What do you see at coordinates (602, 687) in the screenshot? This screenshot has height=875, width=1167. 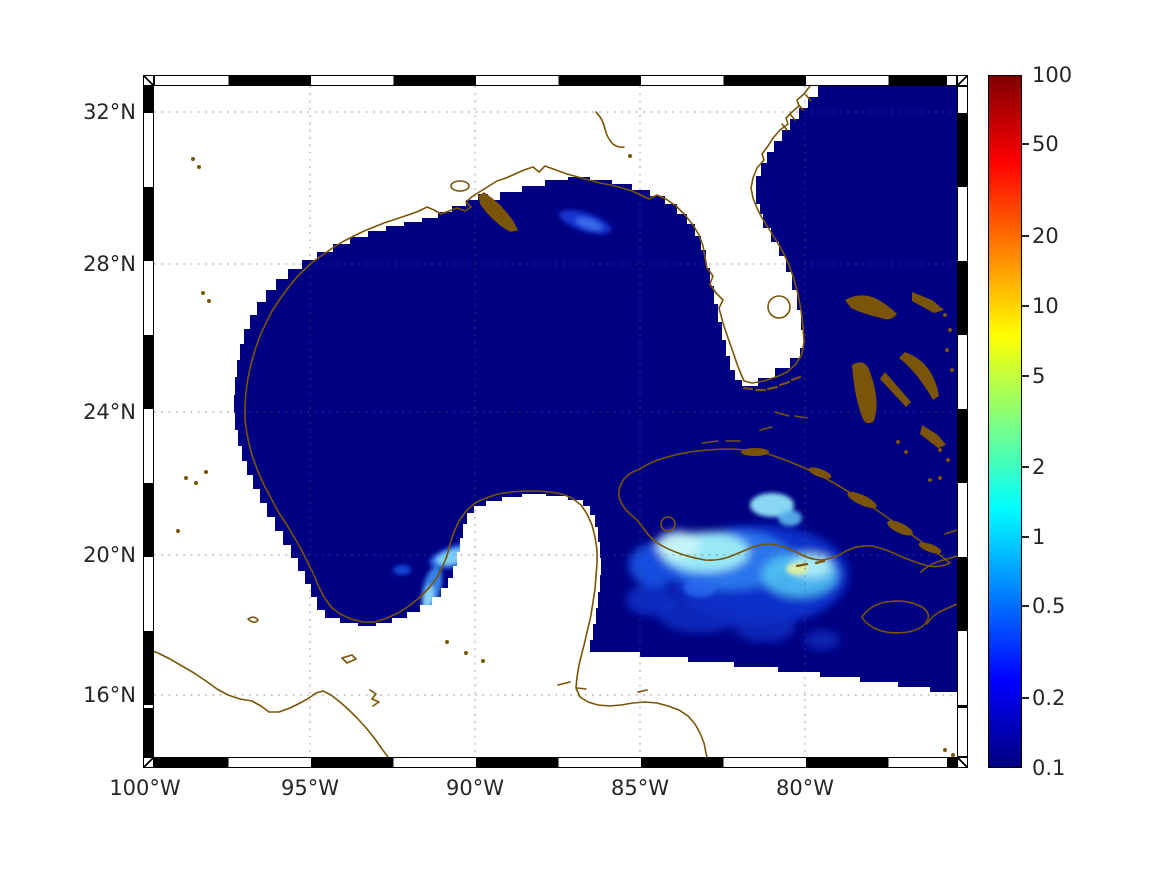 I see `honduras-bay-islands` at bounding box center [602, 687].